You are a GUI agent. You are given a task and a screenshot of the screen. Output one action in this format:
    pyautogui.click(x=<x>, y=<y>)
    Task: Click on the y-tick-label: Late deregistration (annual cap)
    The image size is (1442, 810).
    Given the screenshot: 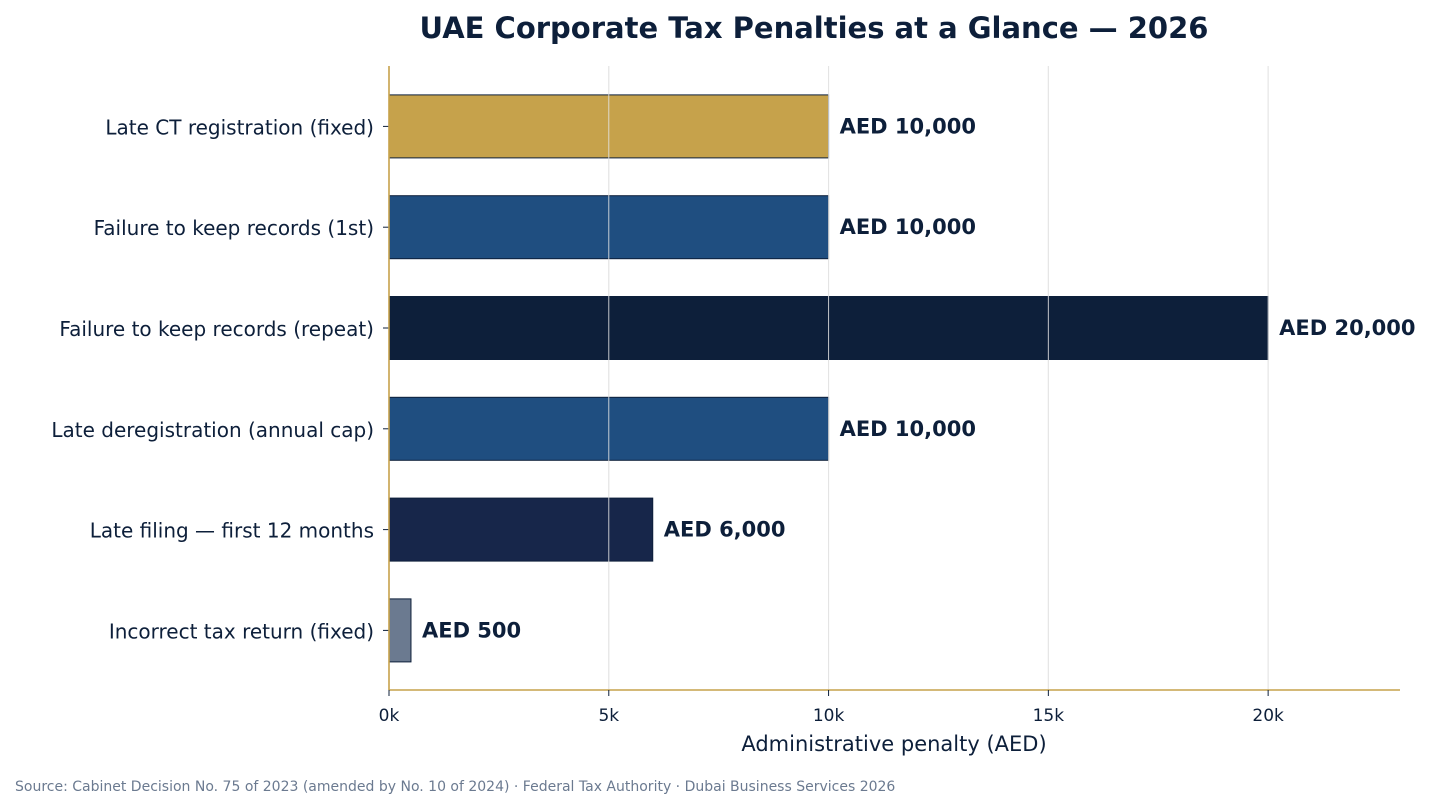 What is the action you would take?
    pyautogui.click(x=212, y=430)
    